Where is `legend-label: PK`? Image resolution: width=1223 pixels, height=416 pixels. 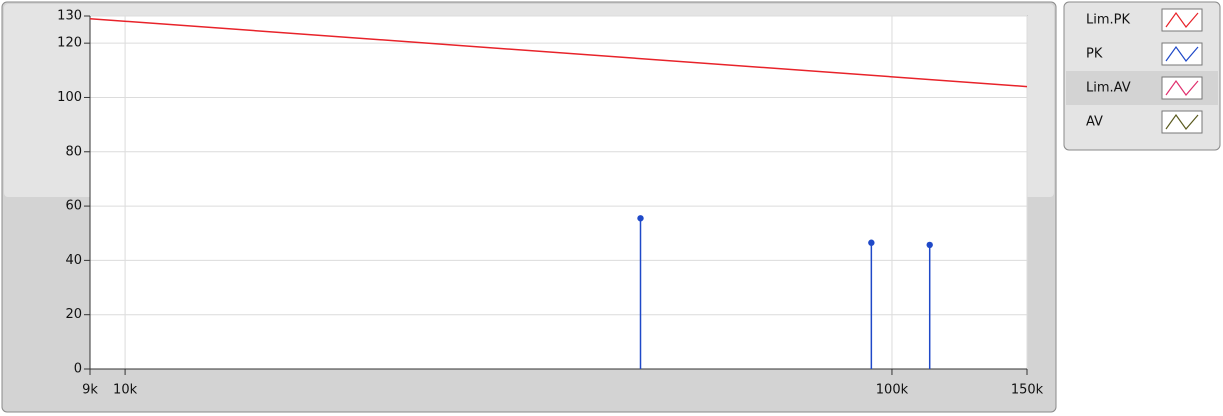 legend-label: PK is located at coordinates (1094, 54).